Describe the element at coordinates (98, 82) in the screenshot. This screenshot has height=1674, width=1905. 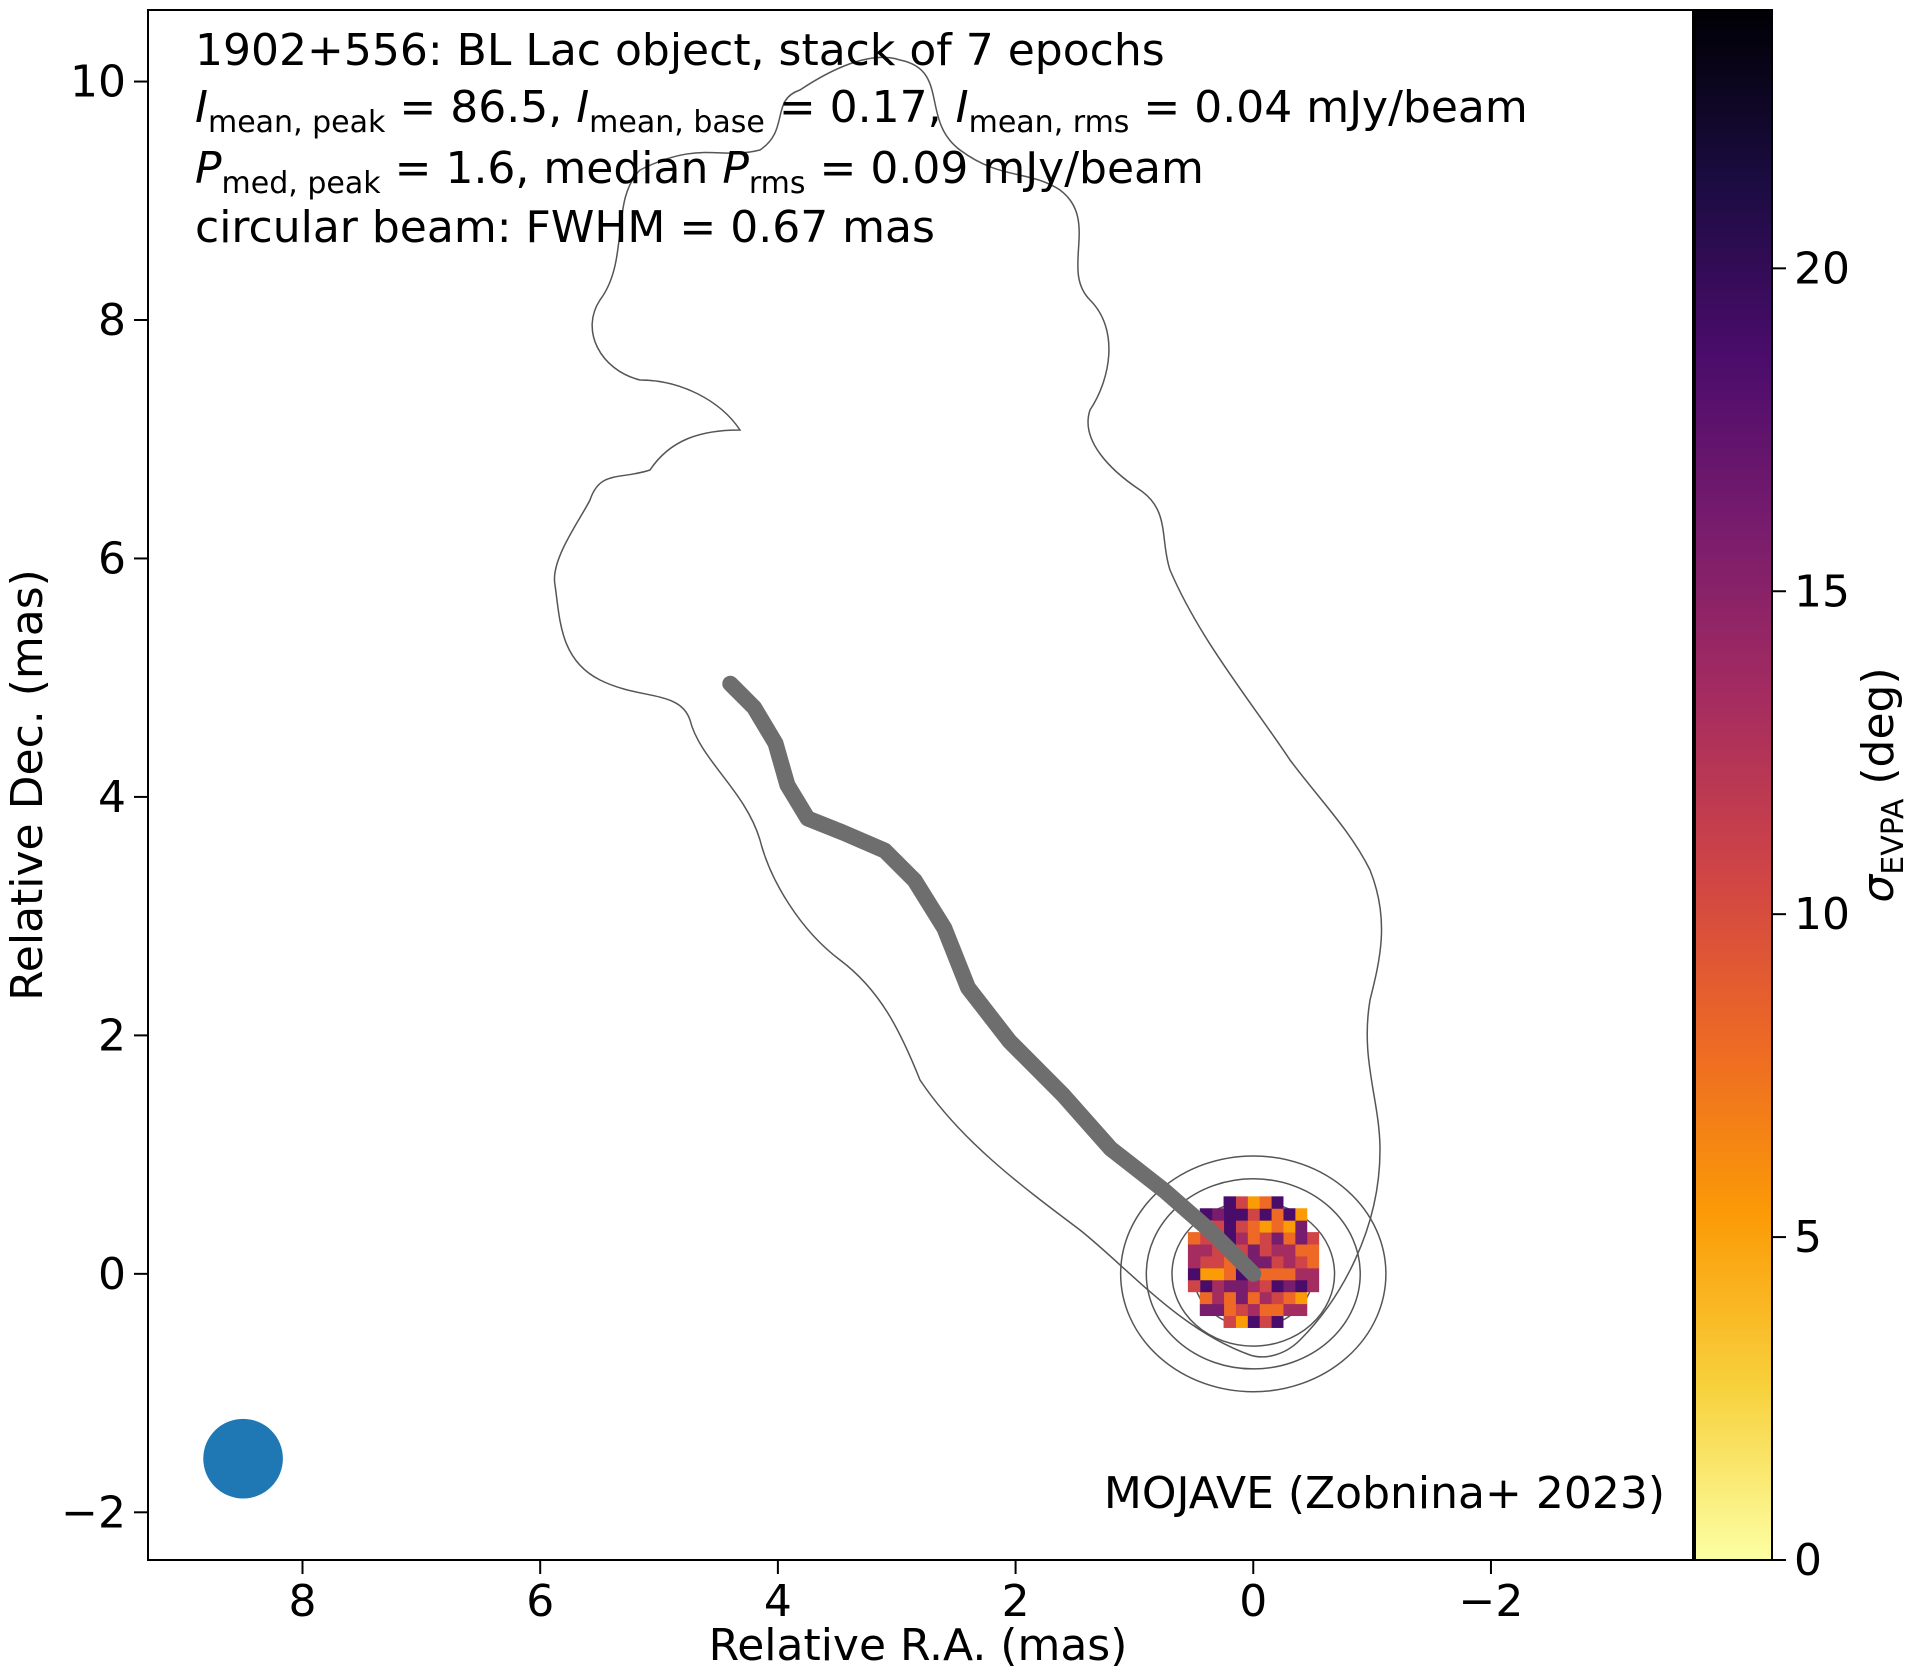
I see `y-tick-label: 10` at that location.